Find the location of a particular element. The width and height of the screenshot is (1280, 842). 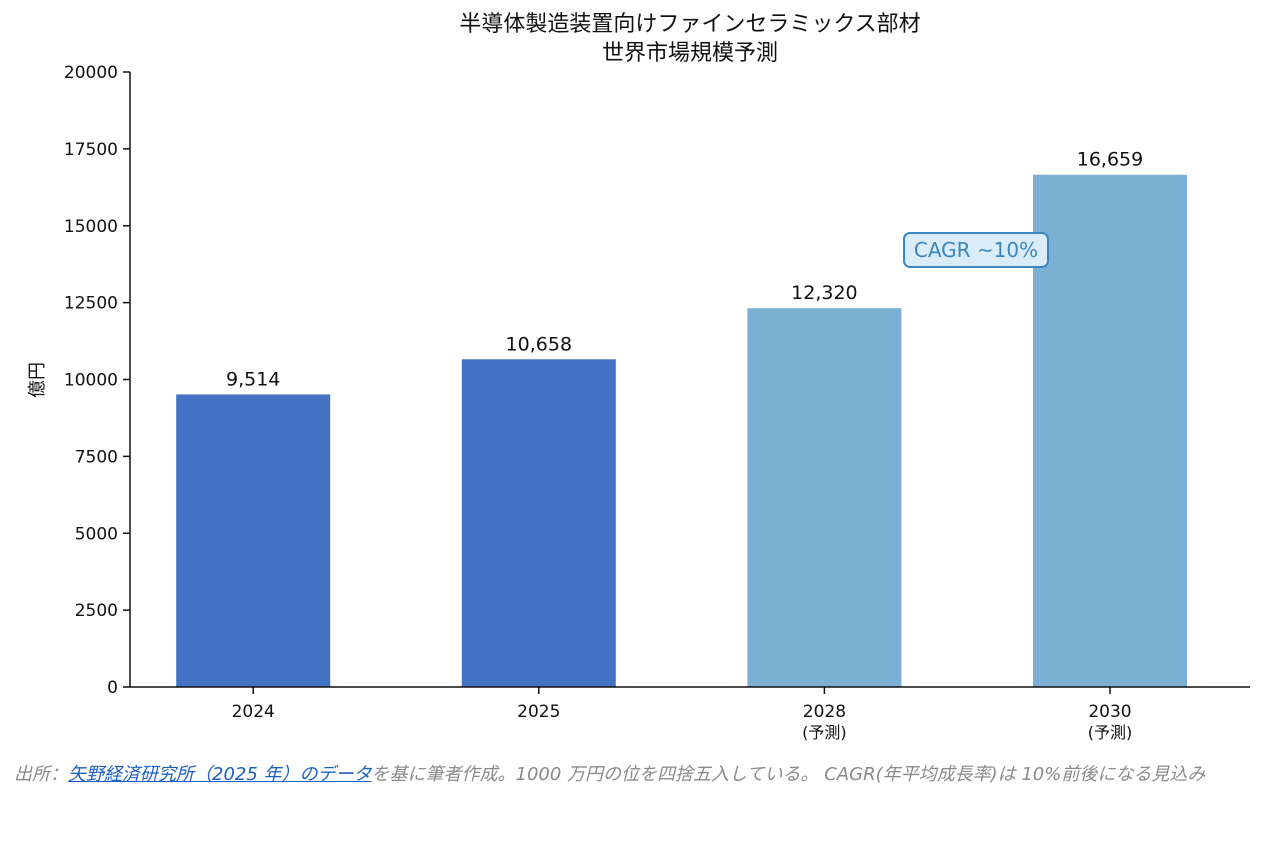

cagr-annotation-box is located at coordinates (976, 250).